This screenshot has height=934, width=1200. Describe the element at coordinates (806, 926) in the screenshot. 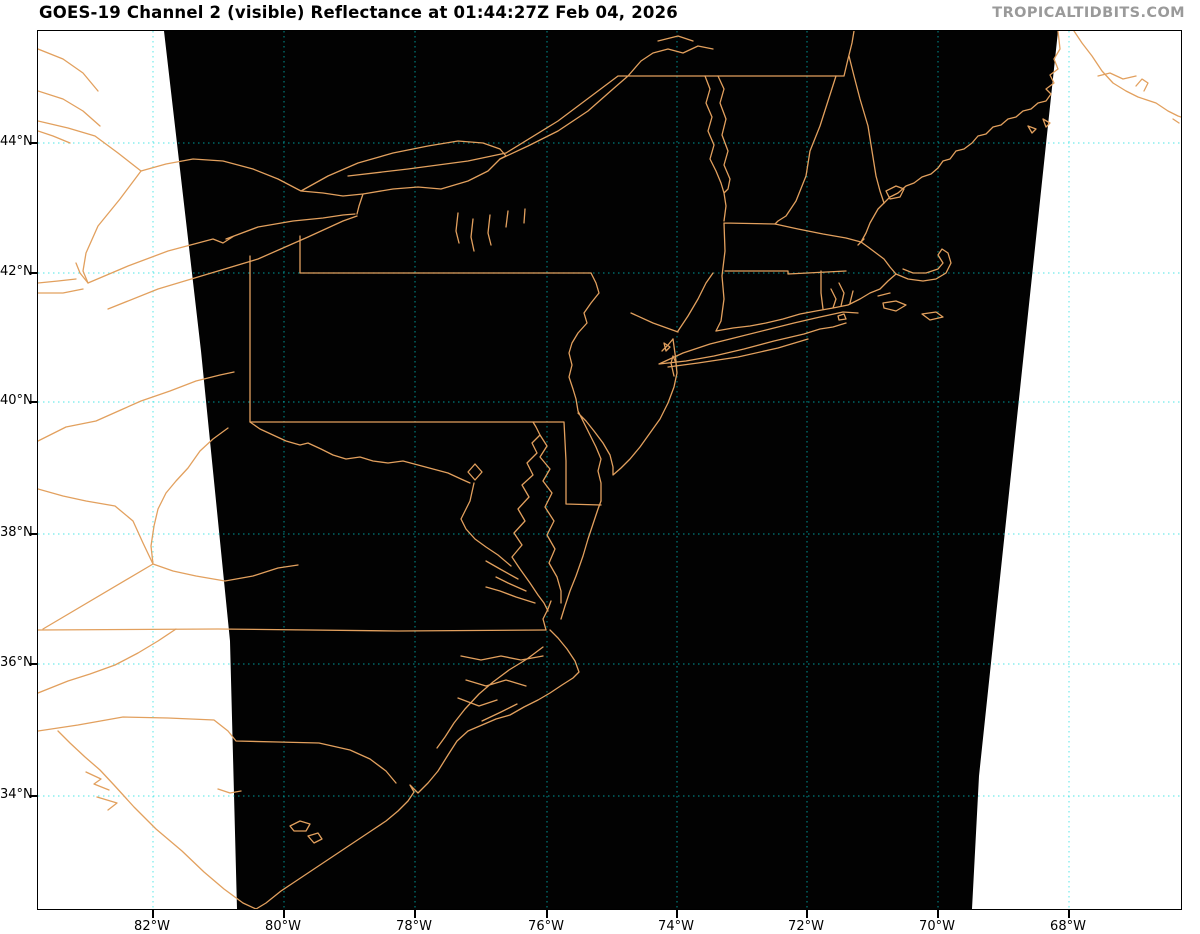

I see `longitude-label: 72°W` at that location.